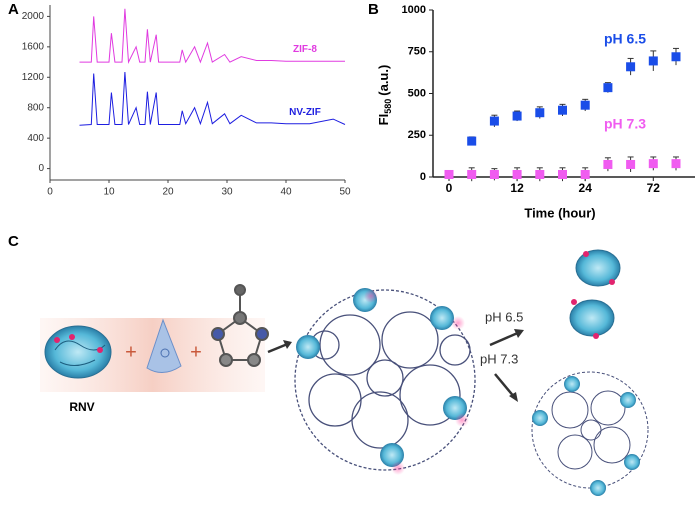  Describe the element at coordinates (383, 120) in the screenshot. I see `y-label-main: FI` at that location.